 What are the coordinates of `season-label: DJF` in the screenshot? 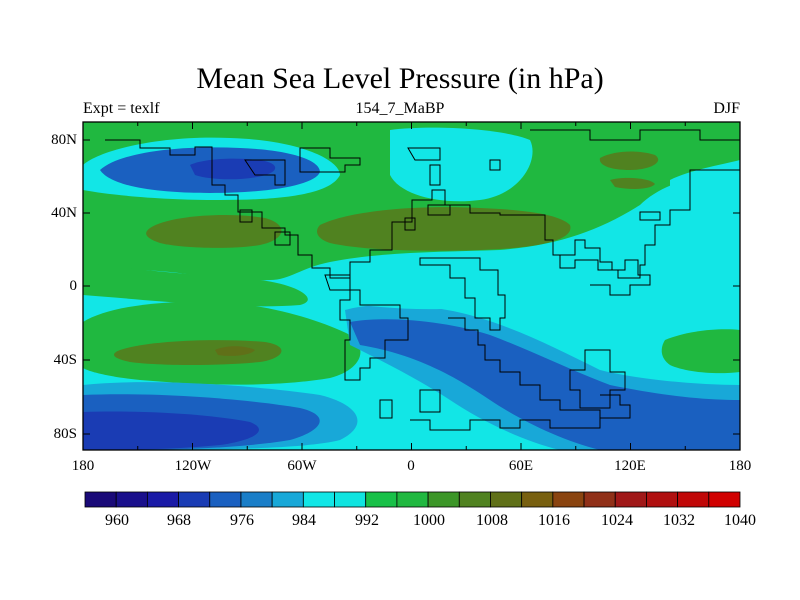 It's located at (726, 108).